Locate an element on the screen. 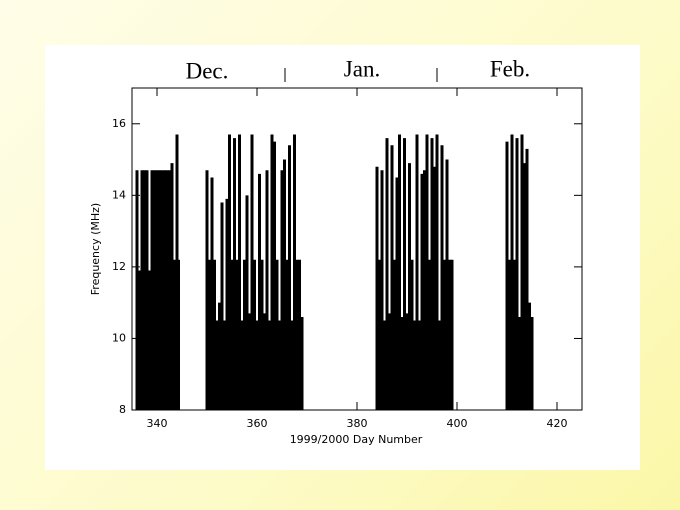  x-tick-label: 380 is located at coordinates (357, 423).